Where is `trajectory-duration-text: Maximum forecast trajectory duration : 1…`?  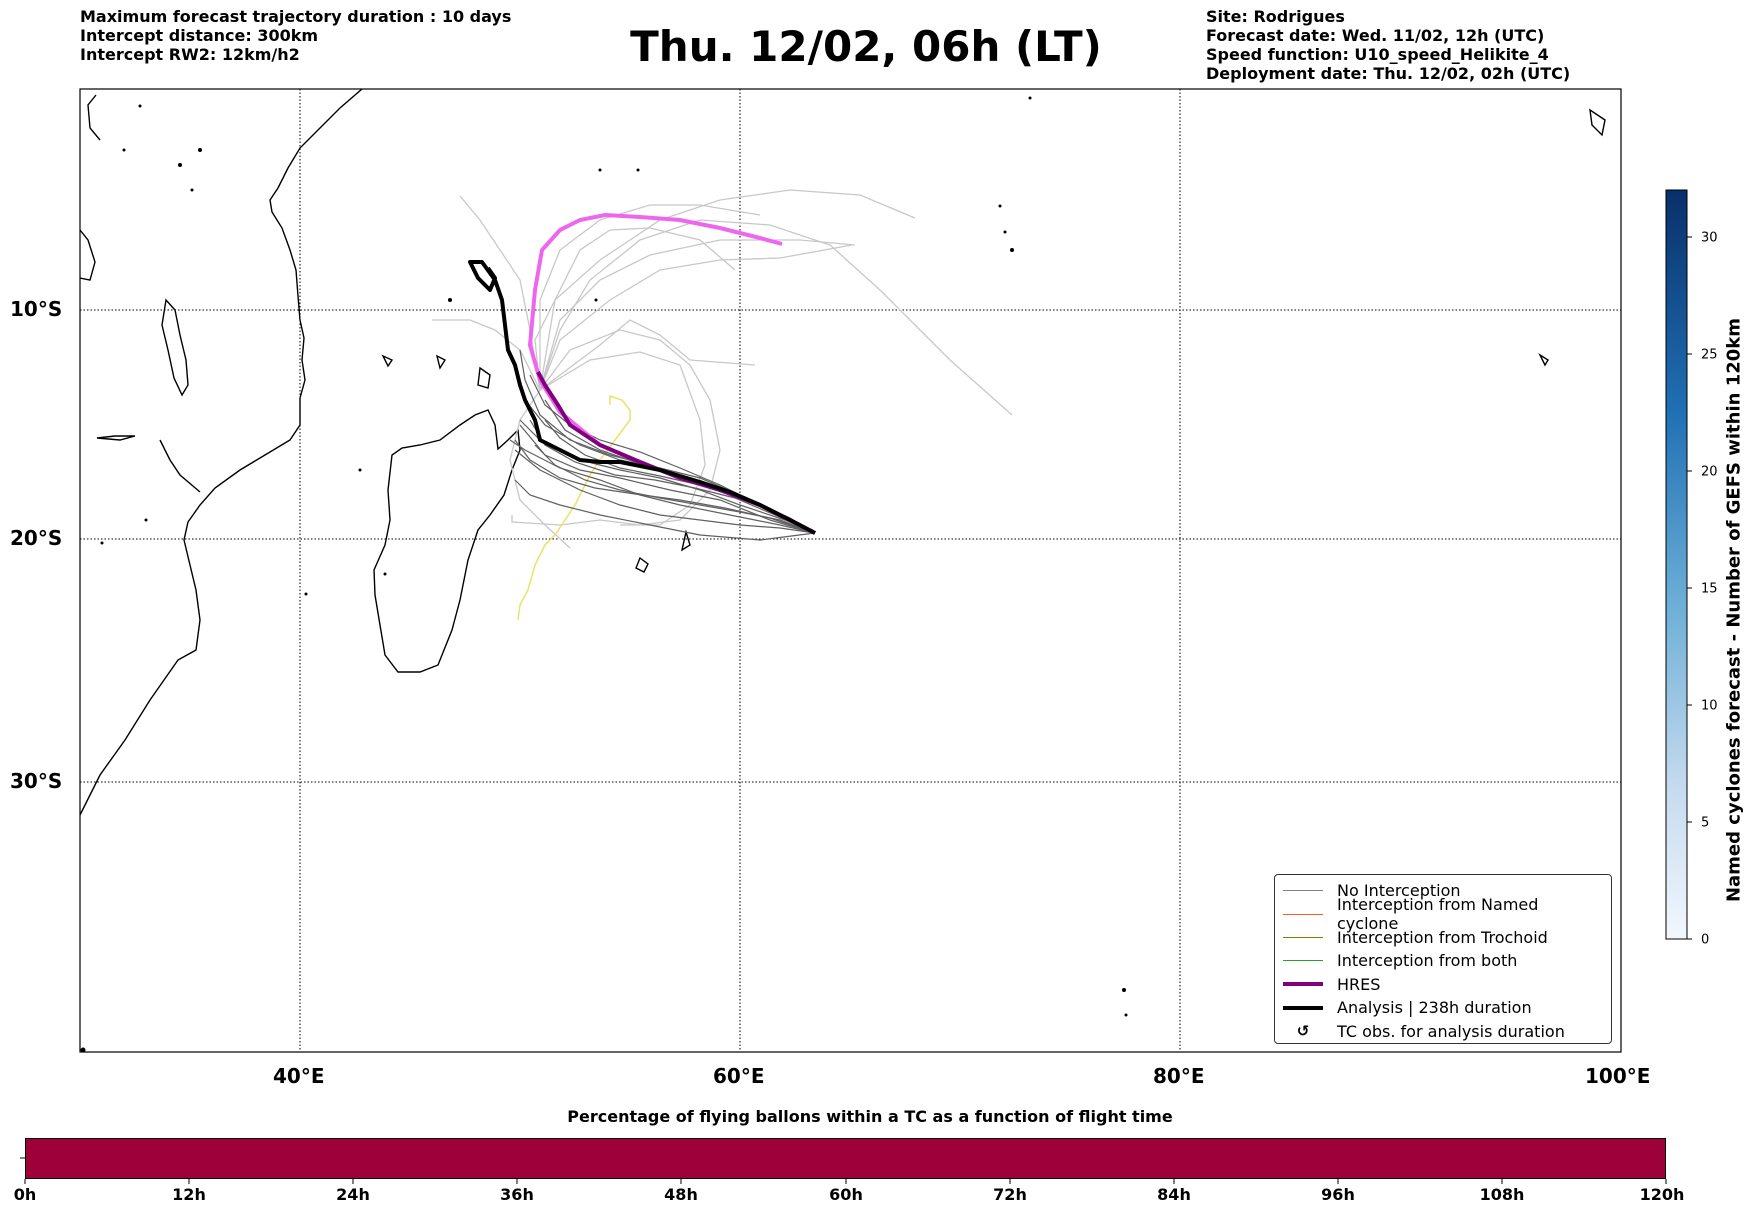
trajectory-duration-text: Maximum forecast trajectory duration : 1… is located at coordinates (296, 16).